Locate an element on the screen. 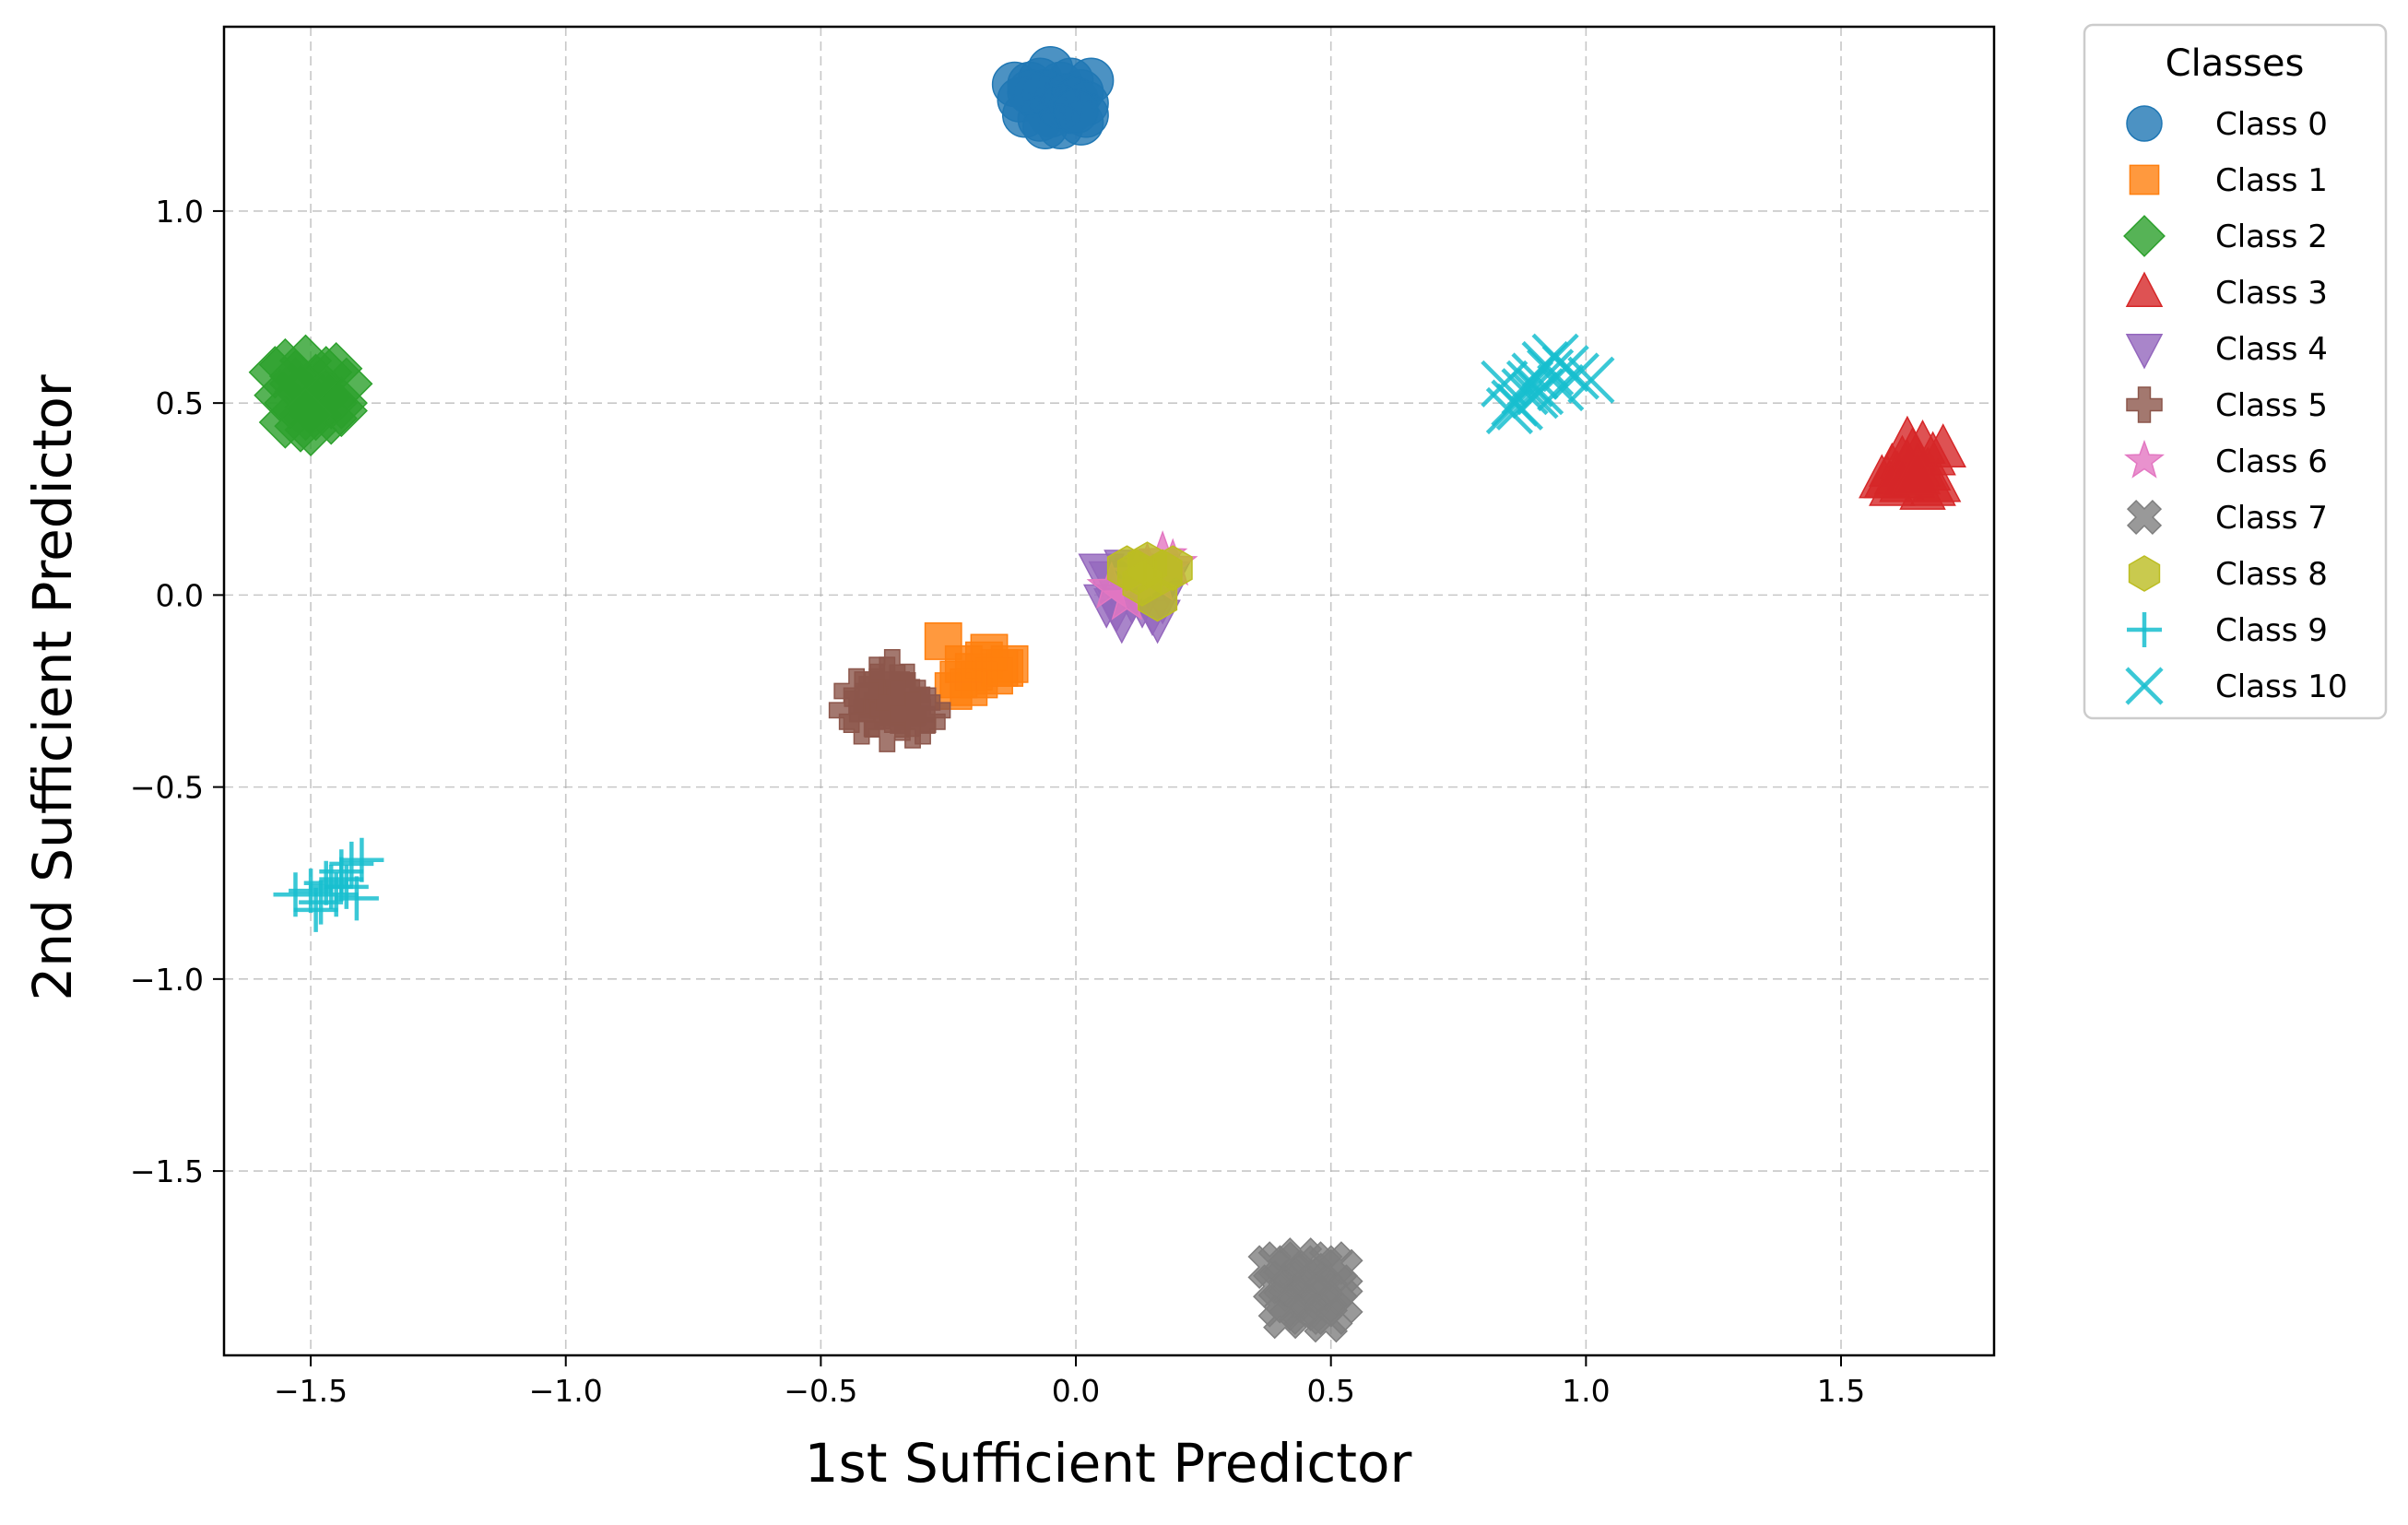 Image resolution: width=2408 pixels, height=1525 pixels. legend-label: Class 1 is located at coordinates (2271, 180).